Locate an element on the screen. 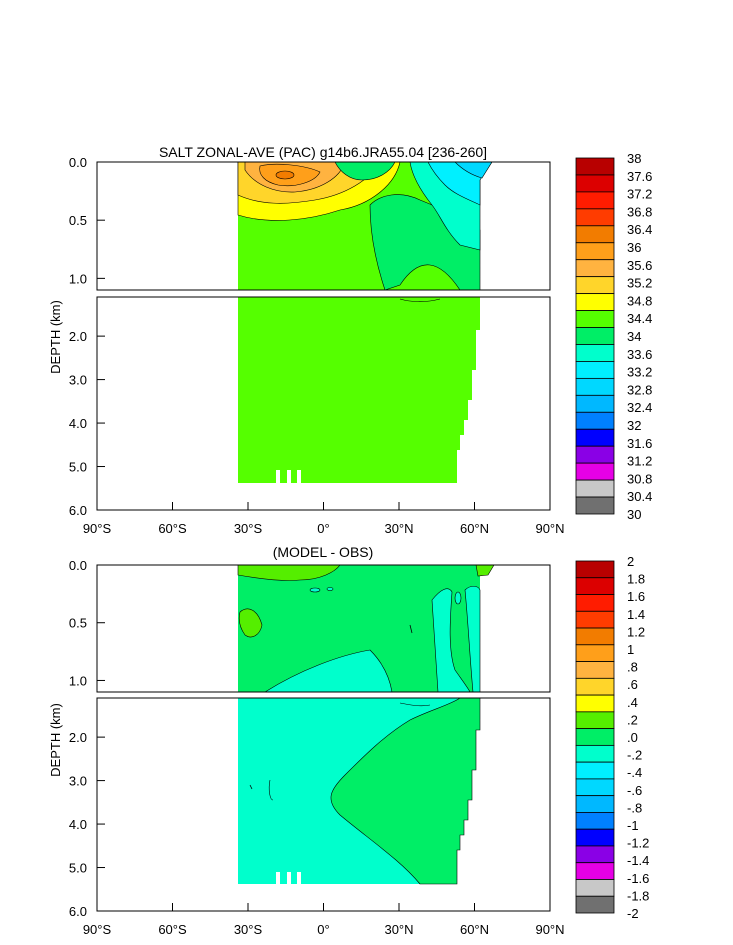 The width and height of the screenshot is (733, 945). colorbar-label: 36 is located at coordinates (634, 247).